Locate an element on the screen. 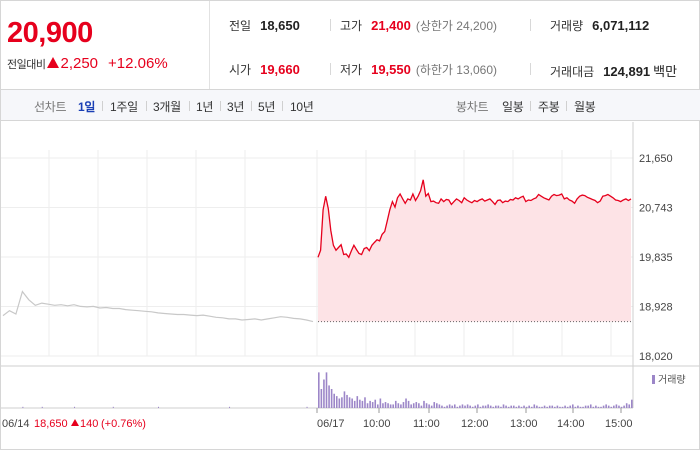 The height and width of the screenshot is (450, 700). tab-period-1w: 1주일 is located at coordinates (124, 107).